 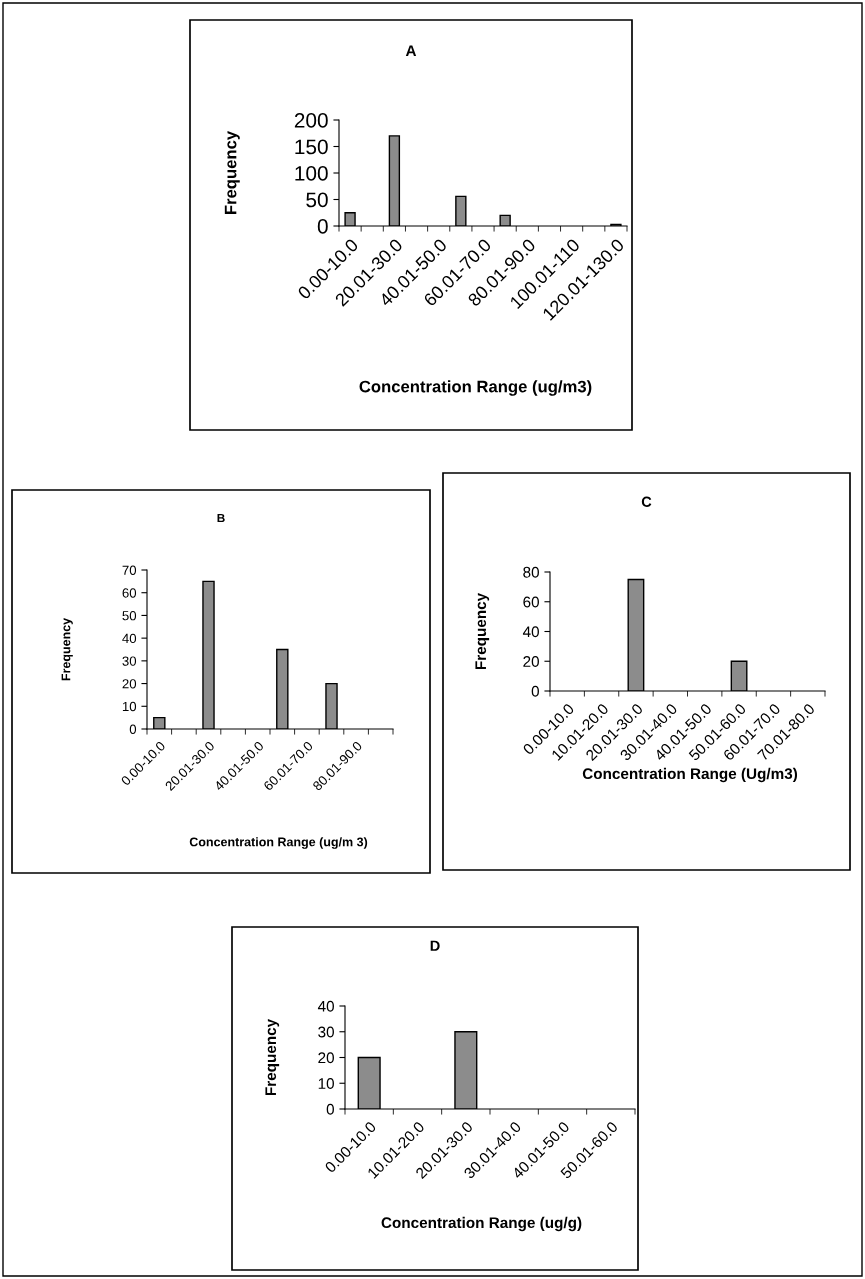 I want to click on chart-title: B, so click(x=221, y=518).